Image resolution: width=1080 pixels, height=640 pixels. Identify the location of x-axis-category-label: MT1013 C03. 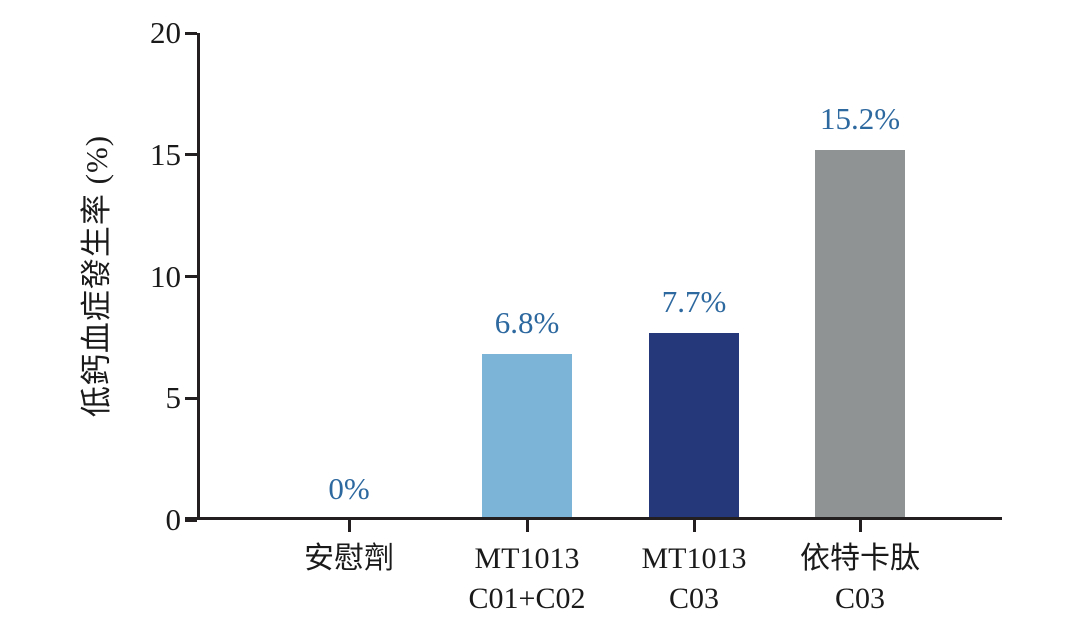
(694, 579).